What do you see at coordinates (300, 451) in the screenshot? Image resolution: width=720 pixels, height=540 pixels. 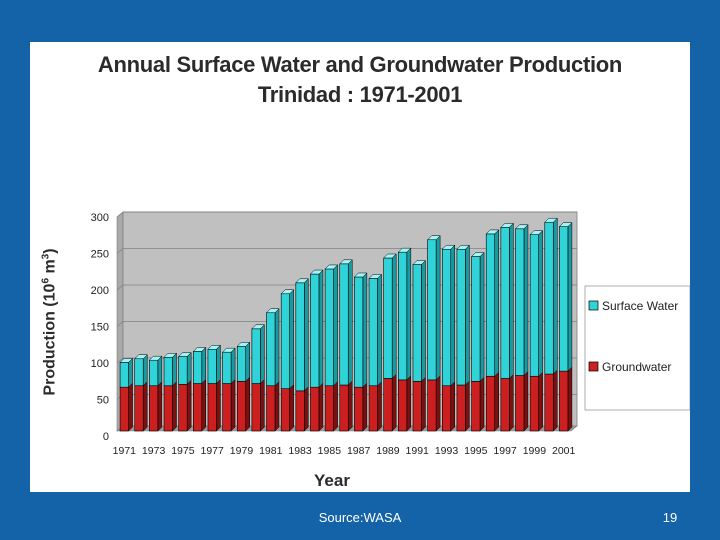 I see `x-tick-label: 1983` at bounding box center [300, 451].